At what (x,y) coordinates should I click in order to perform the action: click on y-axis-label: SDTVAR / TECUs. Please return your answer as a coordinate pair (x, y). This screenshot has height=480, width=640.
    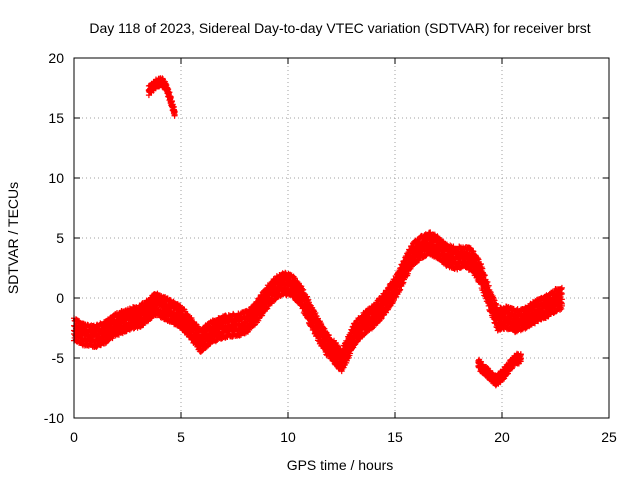
    Looking at the image, I should click on (13, 238).